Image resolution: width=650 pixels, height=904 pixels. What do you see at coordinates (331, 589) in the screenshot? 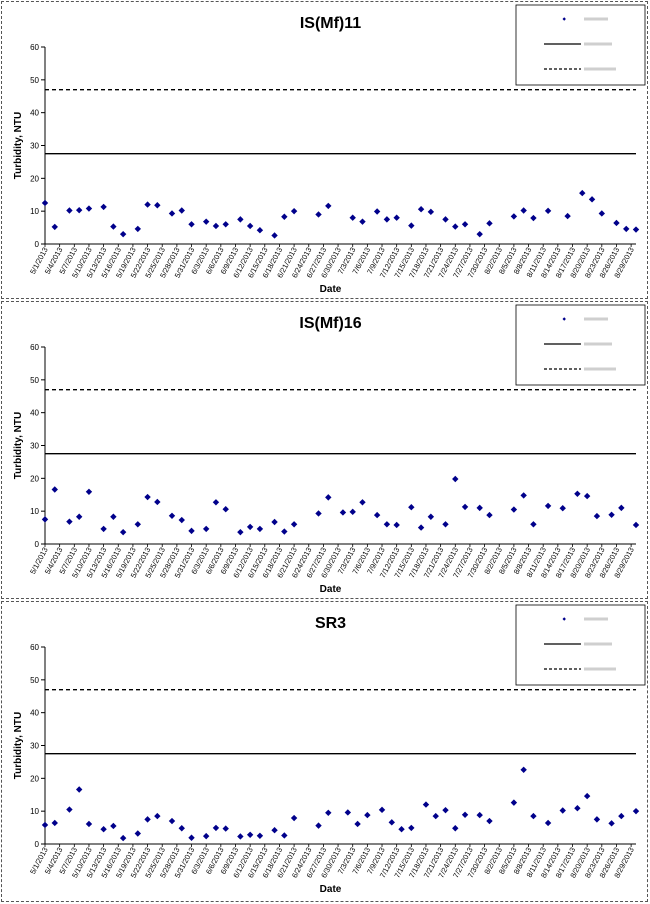
I see `x-axis-label: Date` at bounding box center [331, 589].